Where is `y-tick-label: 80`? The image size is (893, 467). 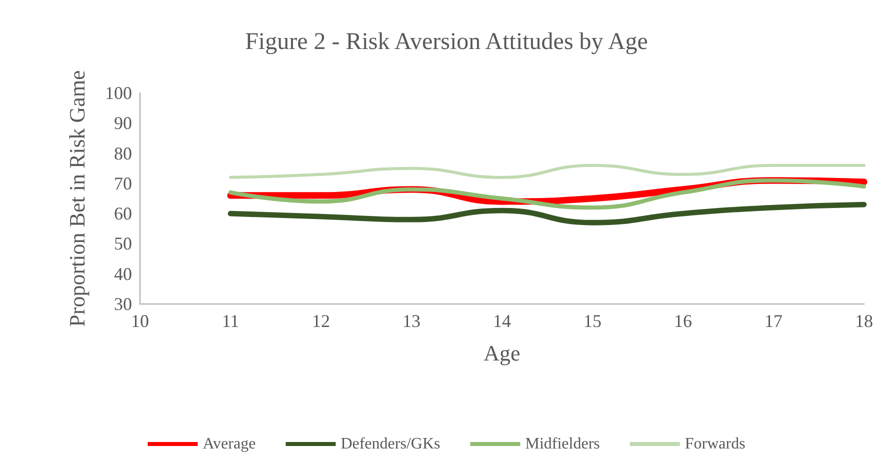 y-tick-label: 80 is located at coordinates (123, 153).